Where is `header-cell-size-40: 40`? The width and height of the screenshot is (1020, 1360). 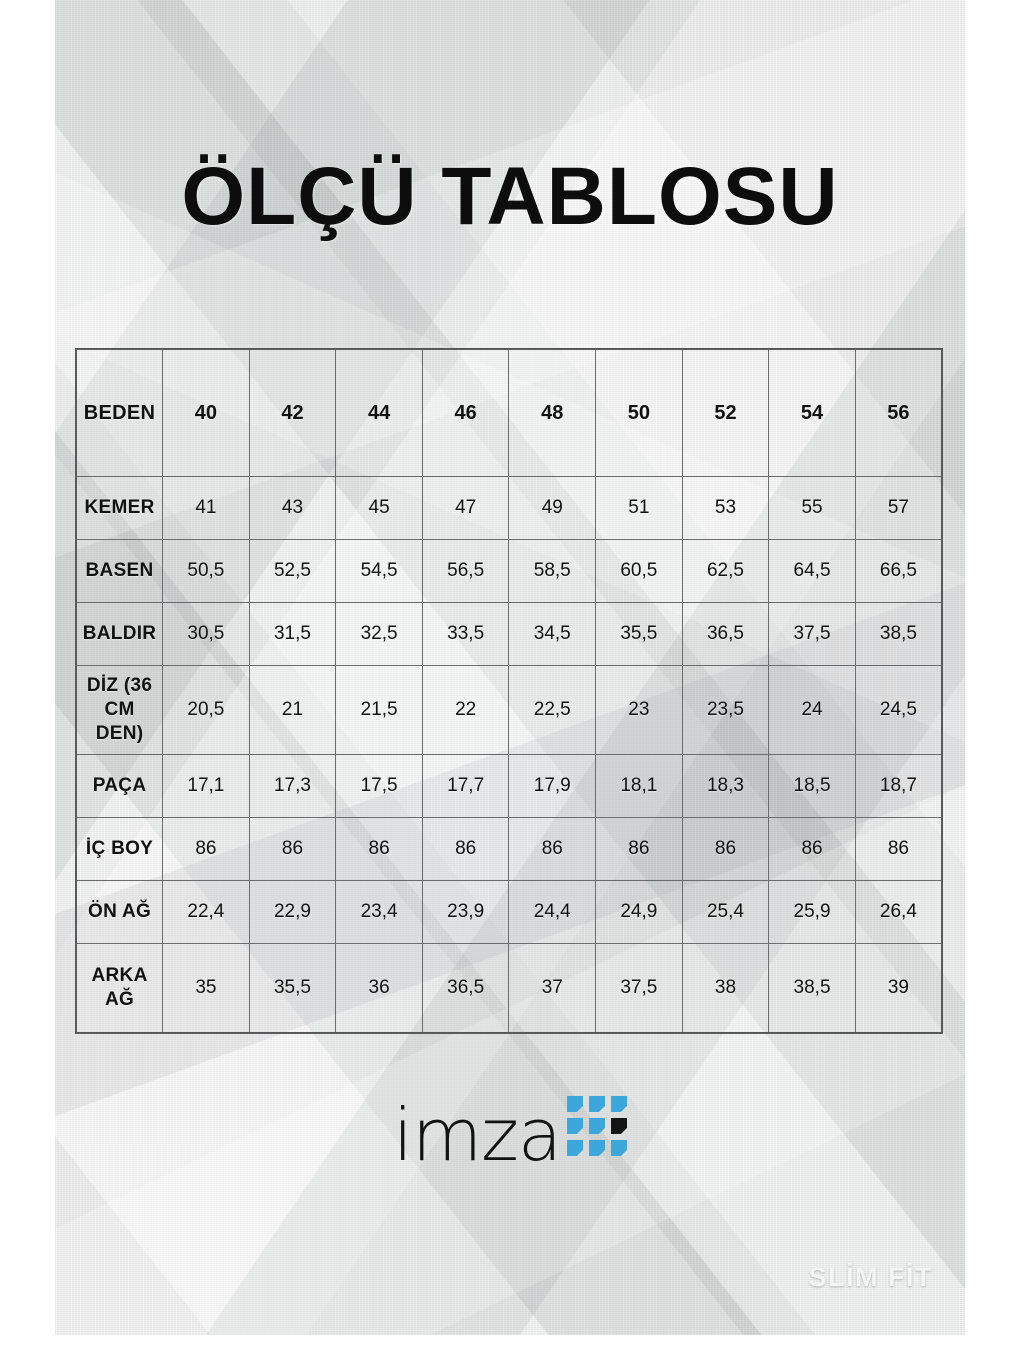
header-cell-size-40: 40 is located at coordinates (206, 412).